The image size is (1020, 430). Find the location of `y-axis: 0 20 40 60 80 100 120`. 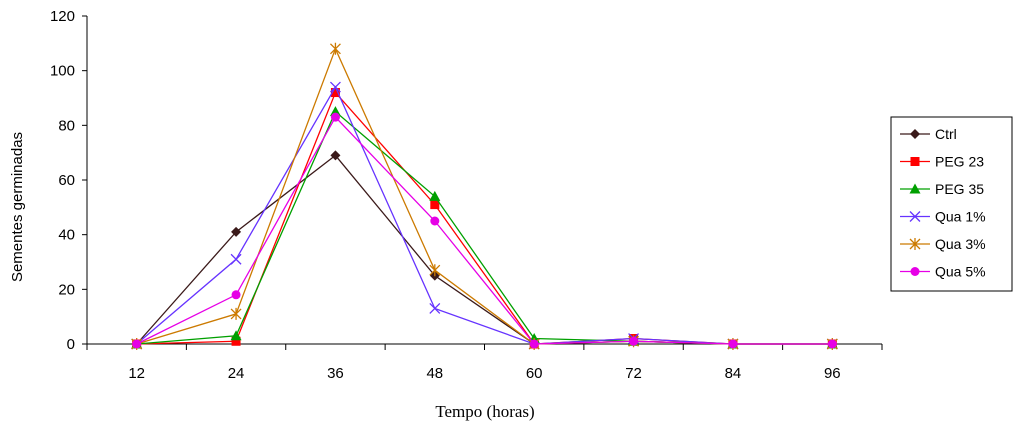

y-axis: 0 20 40 60 80 100 120 is located at coordinates (69, 180).